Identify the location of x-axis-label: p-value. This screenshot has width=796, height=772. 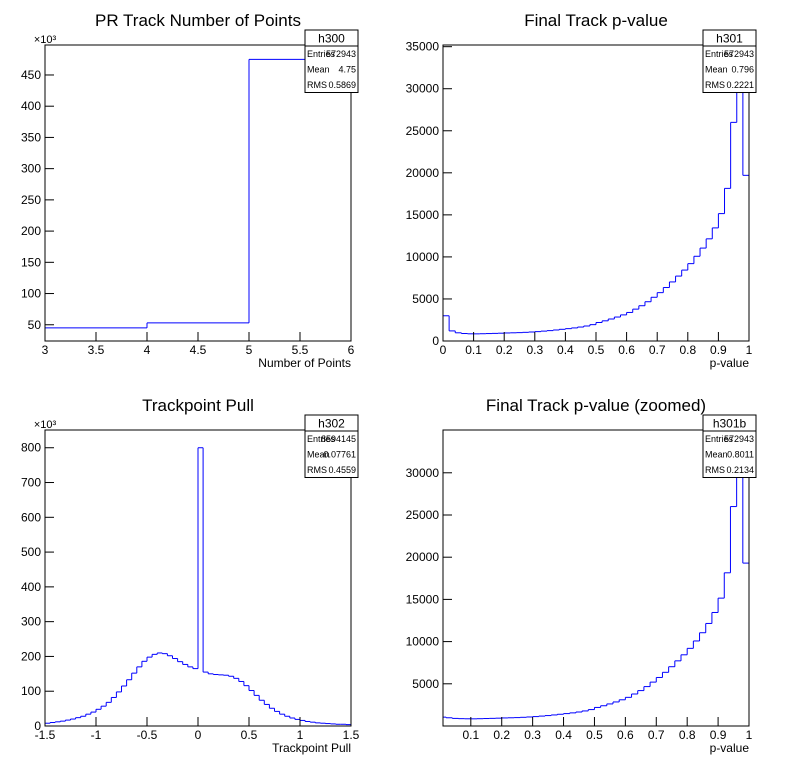
(730, 363).